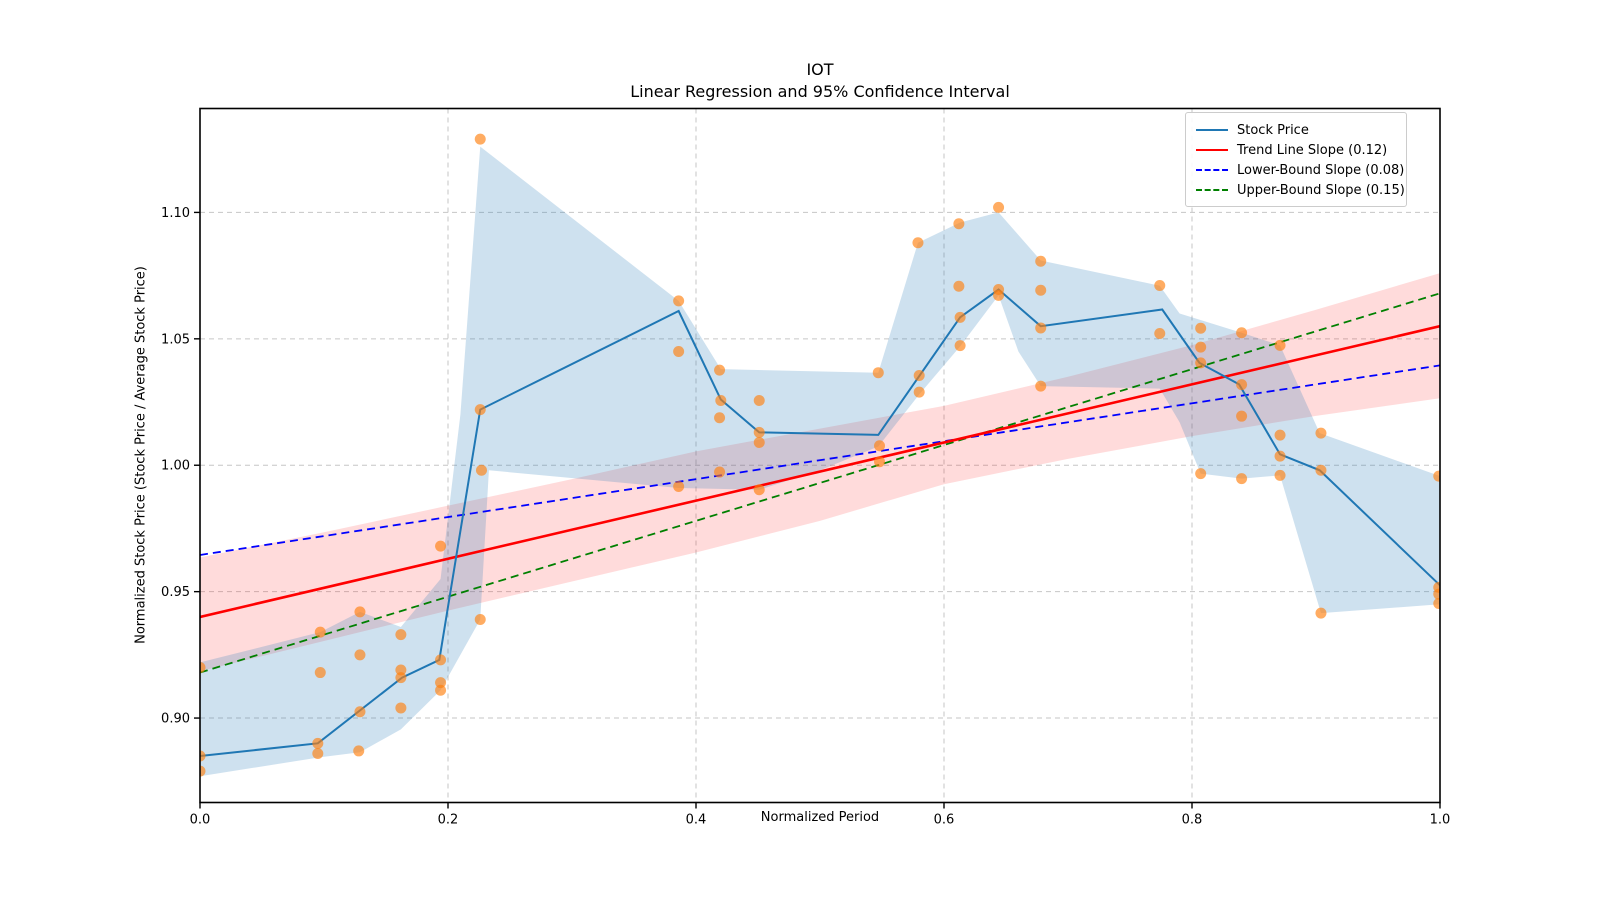  What do you see at coordinates (696, 820) in the screenshot?
I see `x-tick-label: 0.4` at bounding box center [696, 820].